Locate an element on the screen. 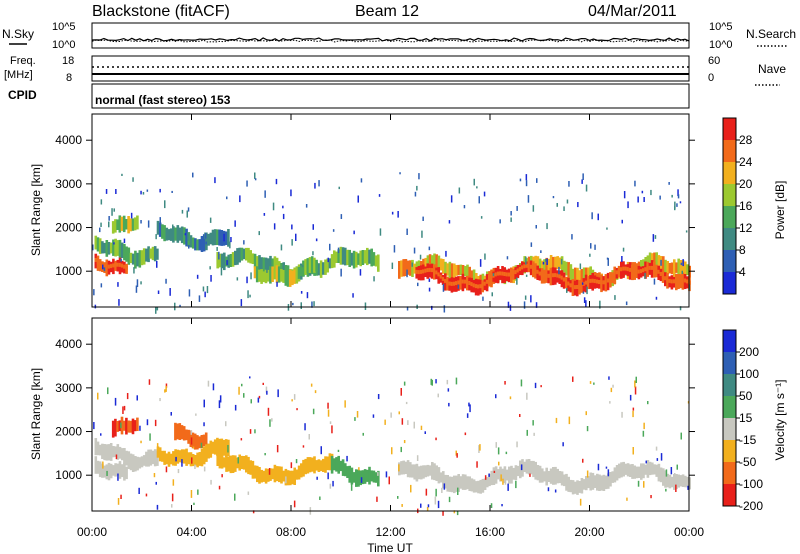  colorbar-tick-label: 8 is located at coordinates (742, 250).